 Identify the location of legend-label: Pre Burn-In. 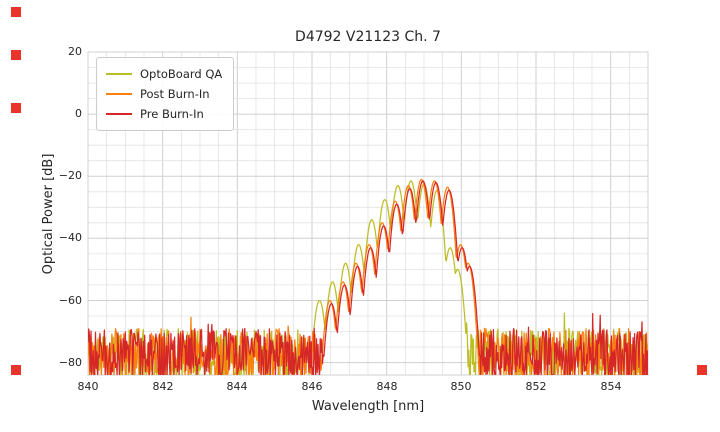
(172, 114).